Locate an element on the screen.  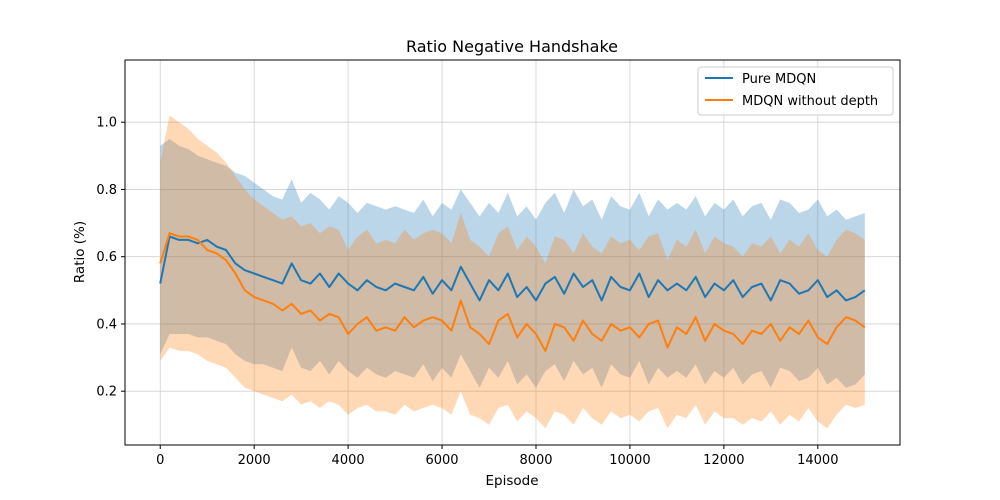
y-tick-label: 1.0 is located at coordinates (106, 123).